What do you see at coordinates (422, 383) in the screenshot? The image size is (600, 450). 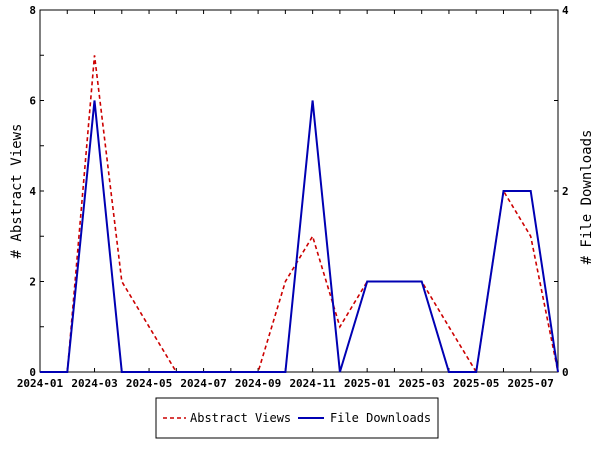 I see `x-tick-label: 2025-03` at bounding box center [422, 383].